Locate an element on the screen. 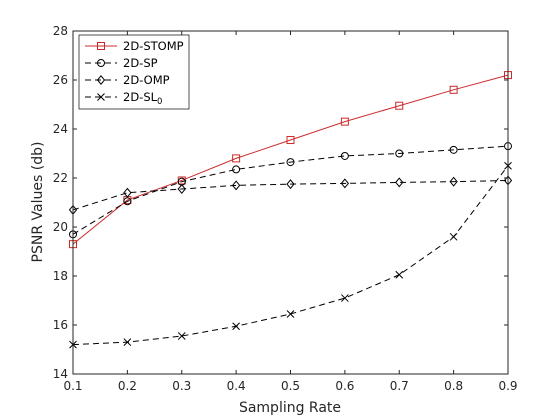 This screenshot has height=420, width=560. y-tick-label: 28 is located at coordinates (60, 31).